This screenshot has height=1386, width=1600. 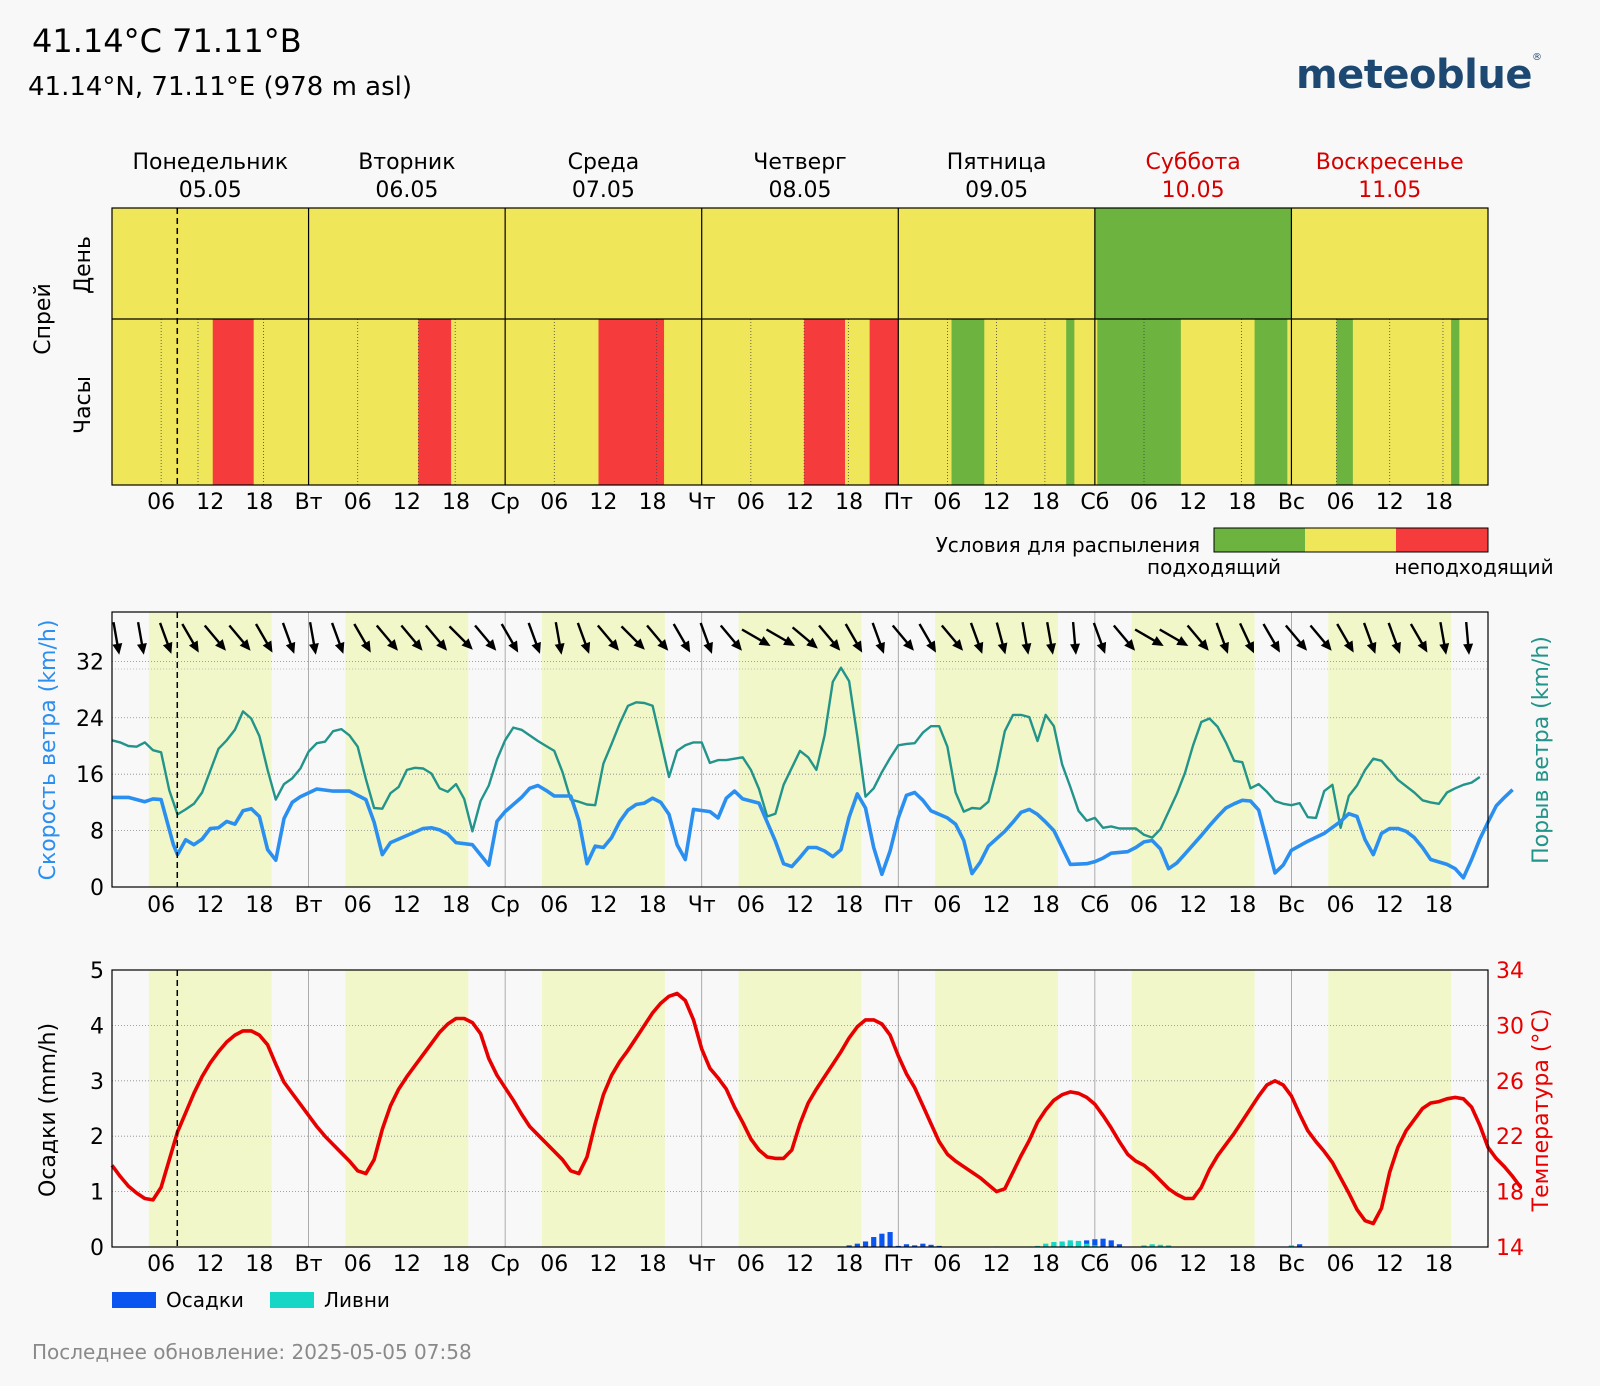 What do you see at coordinates (252, 1352) in the screenshot?
I see `last-update-text: Последнее обновление: 2025-05-05 07:58` at bounding box center [252, 1352].